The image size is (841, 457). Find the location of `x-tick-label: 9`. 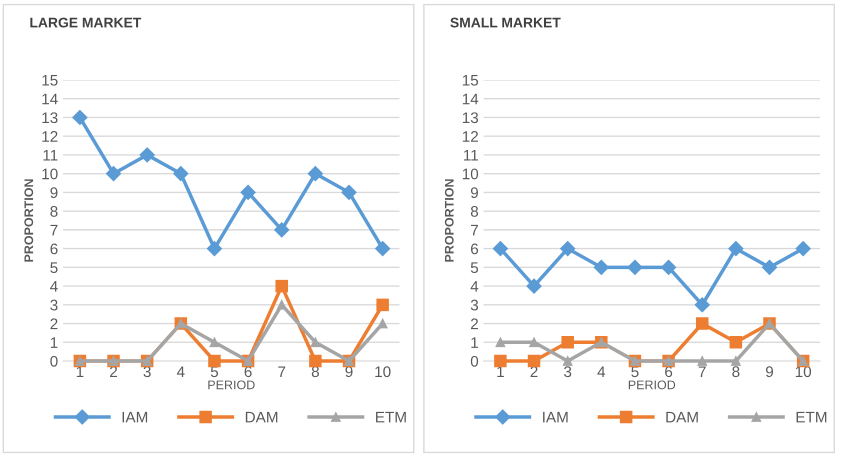

x-tick-label: 9 is located at coordinates (770, 372).